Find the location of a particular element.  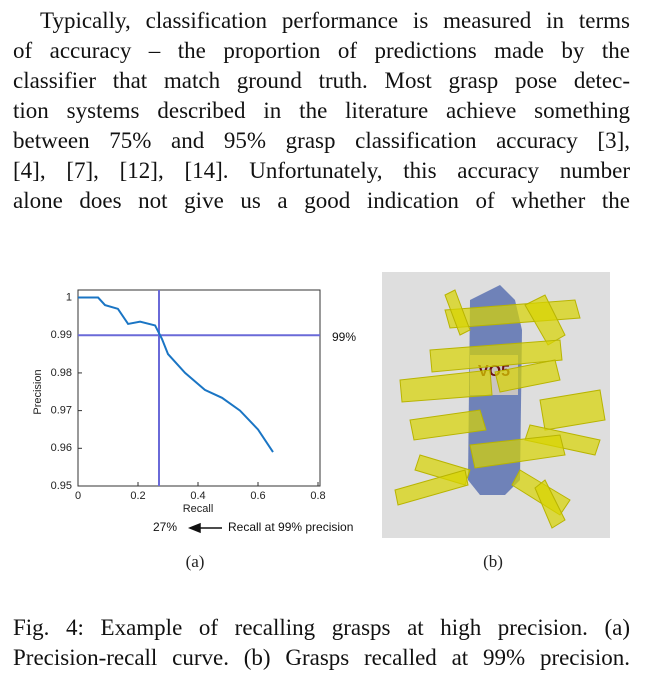

pr-curve is located at coordinates (176, 374).